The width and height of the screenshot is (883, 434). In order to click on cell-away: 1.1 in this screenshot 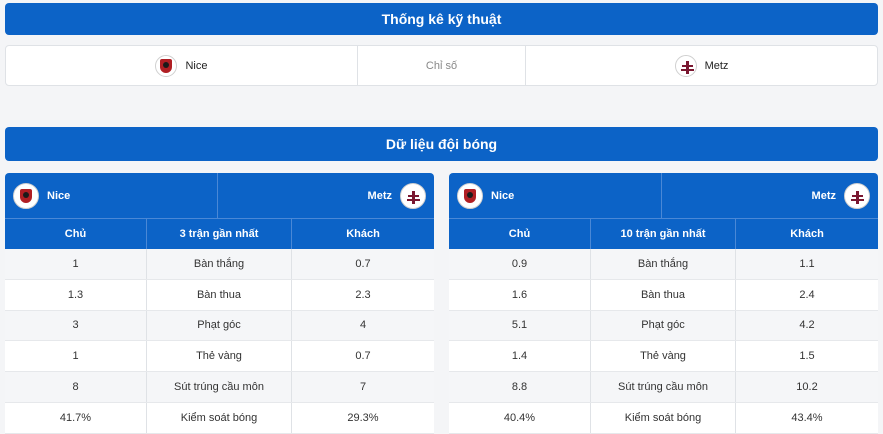, I will do `click(807, 263)`.